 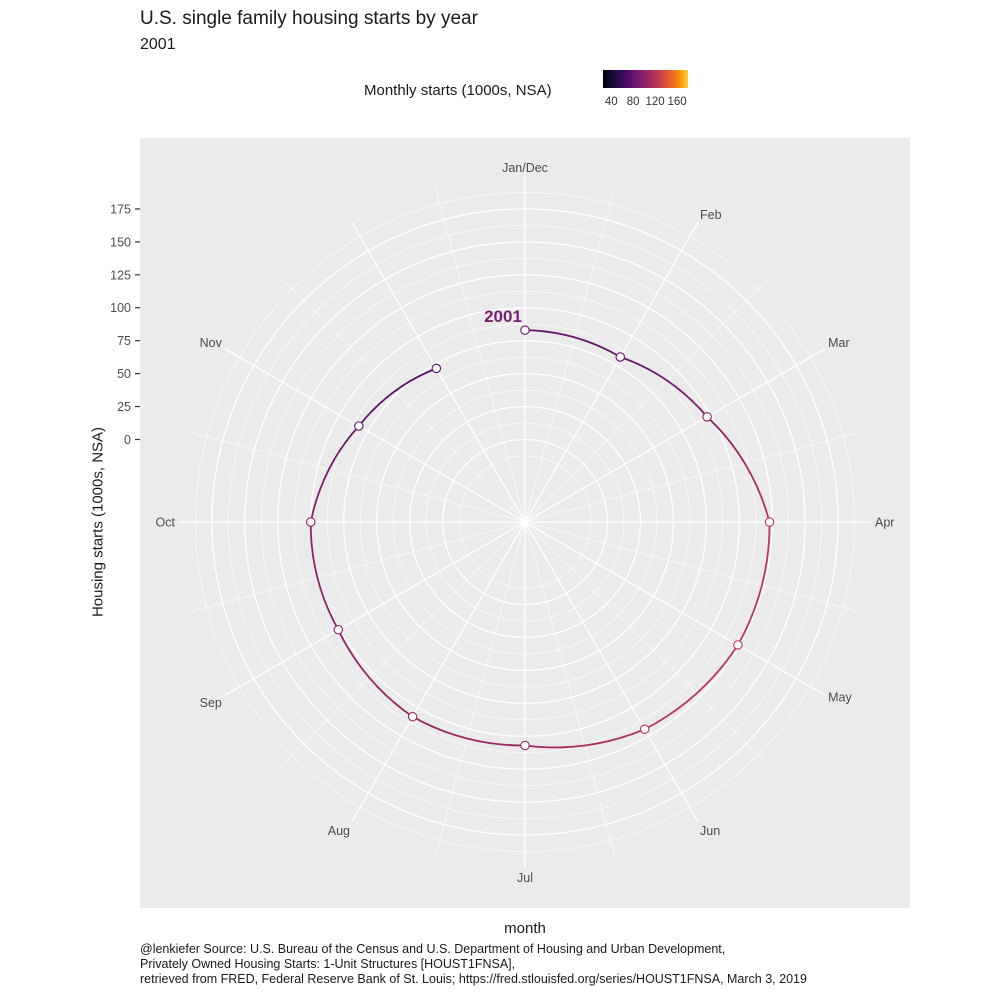 What do you see at coordinates (645, 79) in the screenshot?
I see `legend-colorbar` at bounding box center [645, 79].